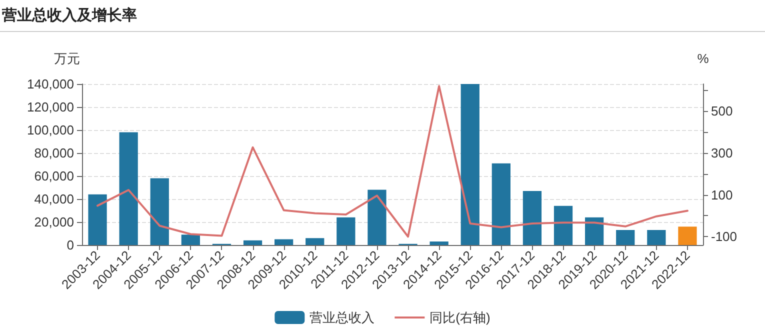  I want to click on chart-title: 营业总收入及增长率, so click(382, 16).